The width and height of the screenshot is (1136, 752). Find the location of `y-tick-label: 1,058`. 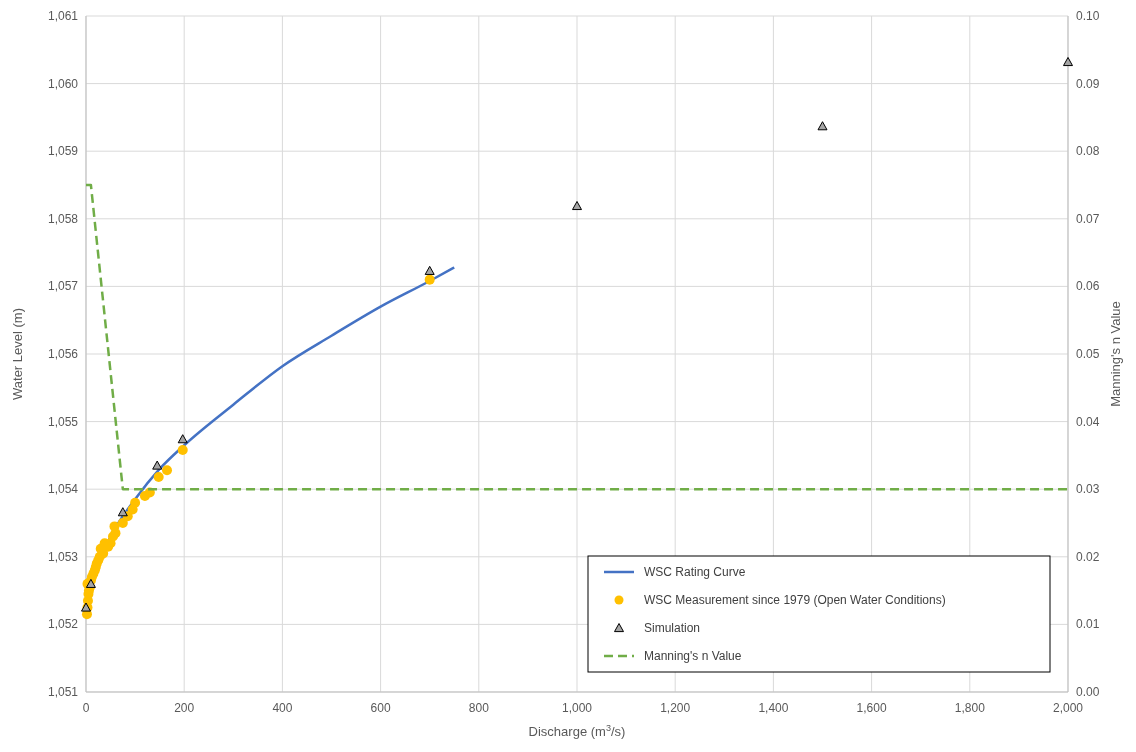

y-tick-label: 1,058 is located at coordinates (63, 218).